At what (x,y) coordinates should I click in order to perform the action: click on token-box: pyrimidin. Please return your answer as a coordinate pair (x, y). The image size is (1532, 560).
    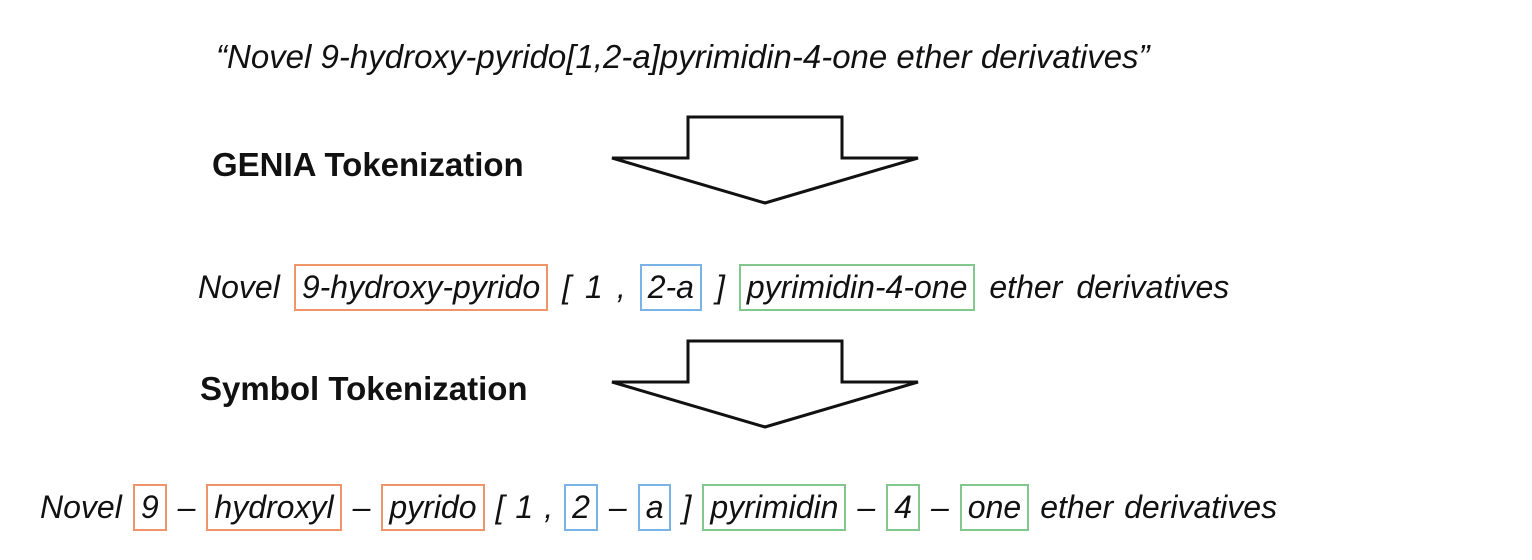
    Looking at the image, I should click on (774, 507).